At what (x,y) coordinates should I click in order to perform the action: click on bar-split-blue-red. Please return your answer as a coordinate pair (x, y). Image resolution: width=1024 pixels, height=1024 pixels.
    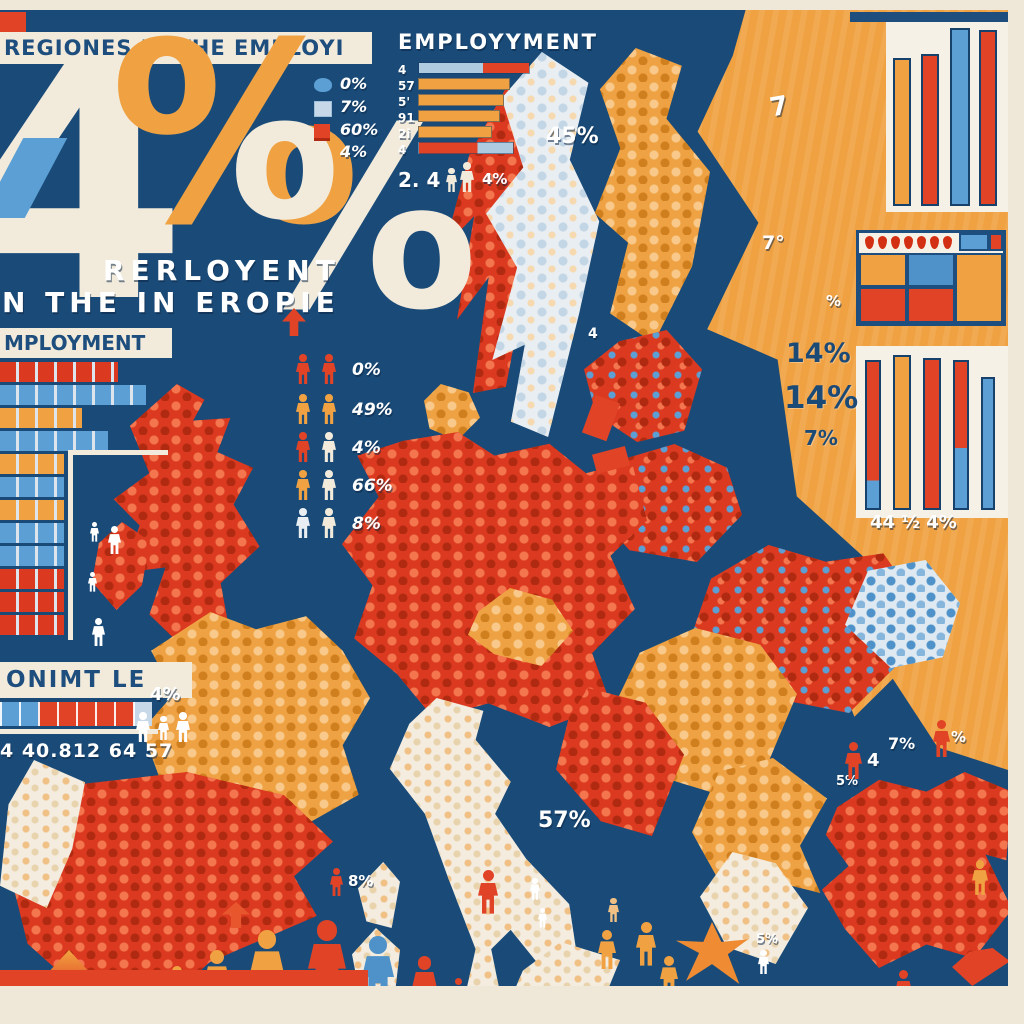
    Looking at the image, I should click on (474, 68).